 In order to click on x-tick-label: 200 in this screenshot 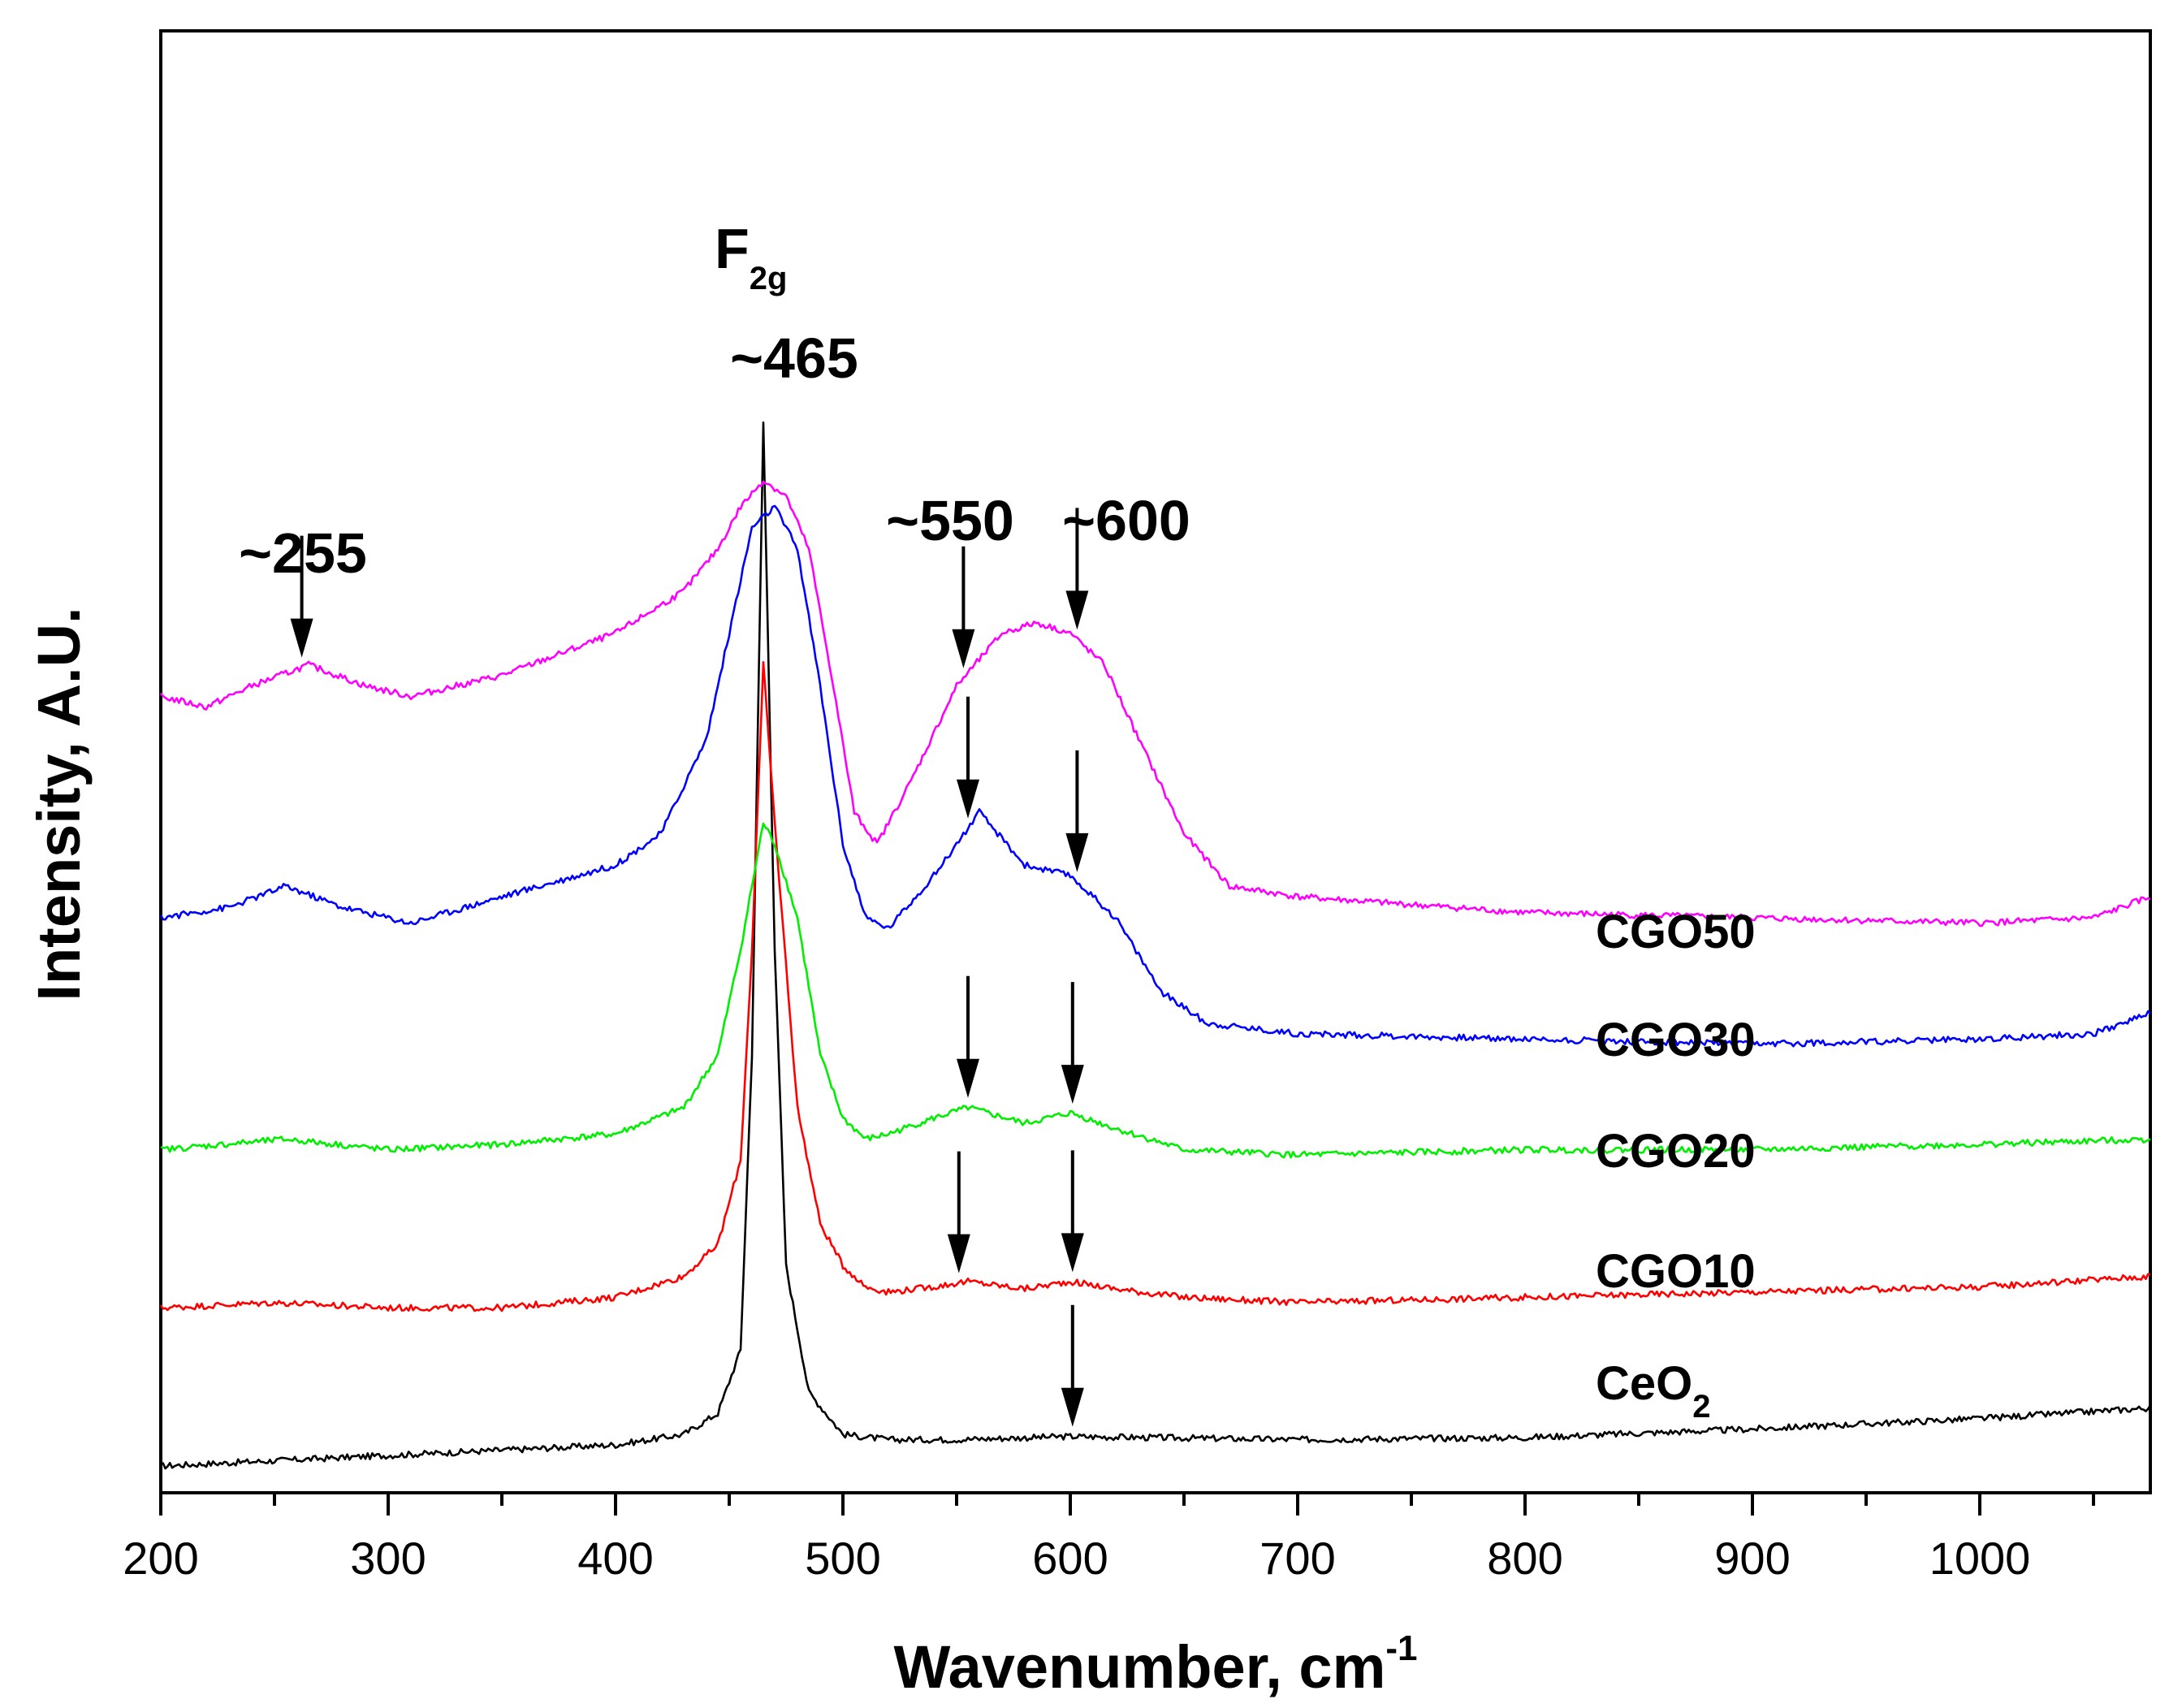, I will do `click(160, 1558)`.